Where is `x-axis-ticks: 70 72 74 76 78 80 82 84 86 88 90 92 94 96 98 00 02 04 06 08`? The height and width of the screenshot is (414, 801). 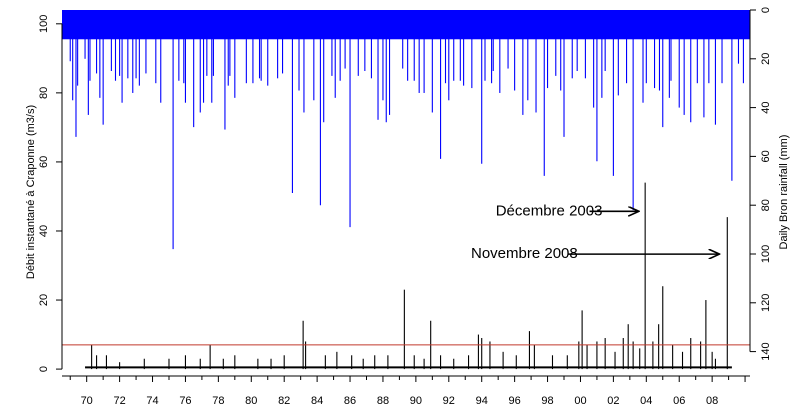
x-axis-ticks: 70 72 74 76 78 80 82 84 86 88 90 92 94 96 98 00 02 04 06 08 is located at coordinates (407, 391).